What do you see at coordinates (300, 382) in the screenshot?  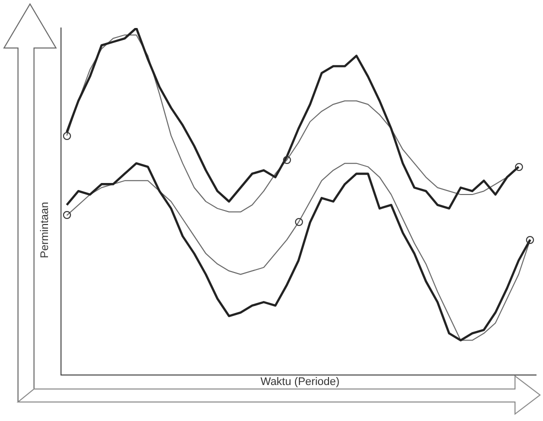 I see `x-axis-title: Waktu (Periode)` at bounding box center [300, 382].